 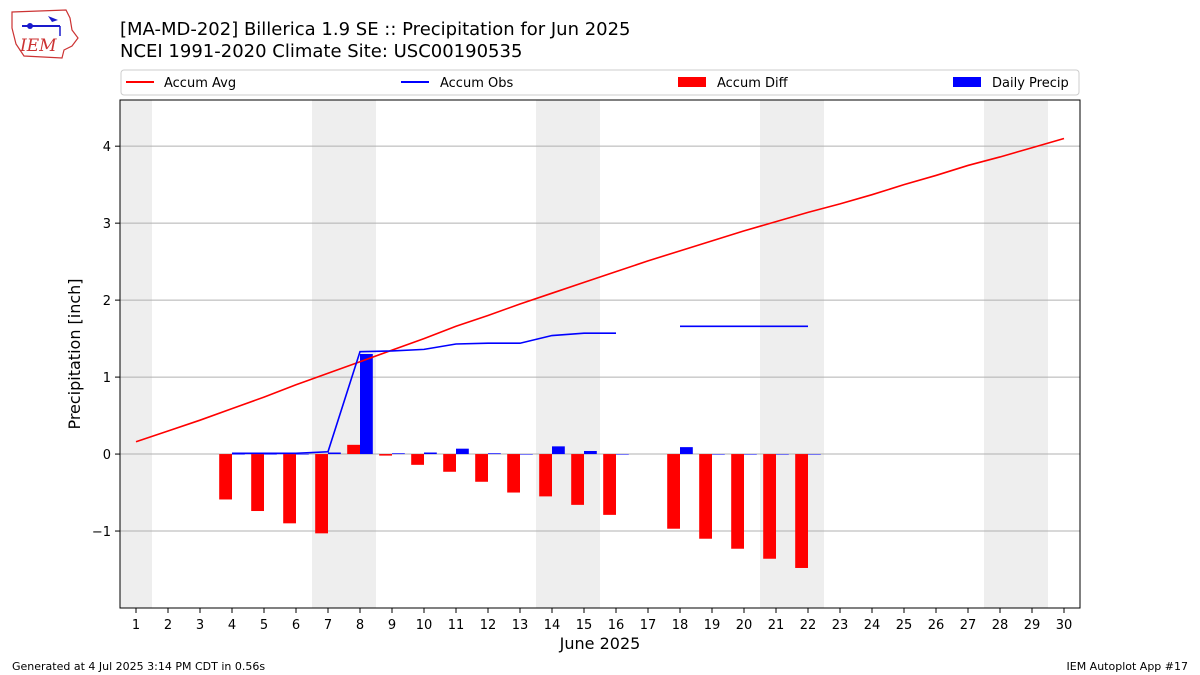 I want to click on x-tick-label: 10, so click(x=424, y=625).